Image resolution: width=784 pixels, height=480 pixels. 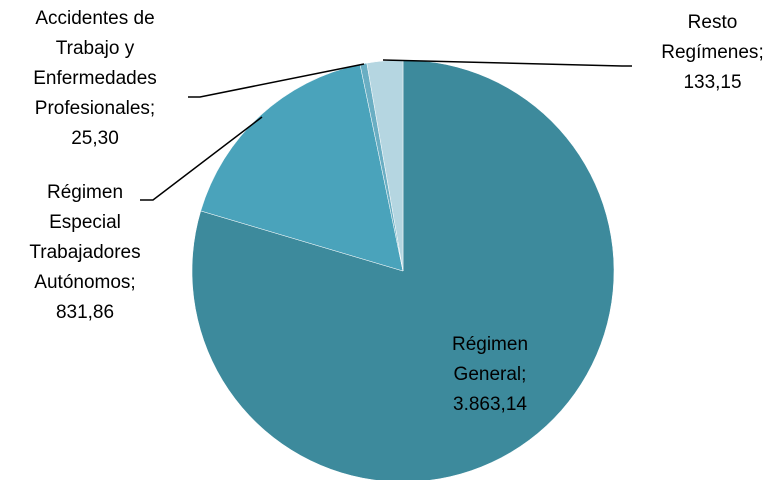 What do you see at coordinates (712, 82) in the screenshot?
I see `value-label: 133,15` at bounding box center [712, 82].